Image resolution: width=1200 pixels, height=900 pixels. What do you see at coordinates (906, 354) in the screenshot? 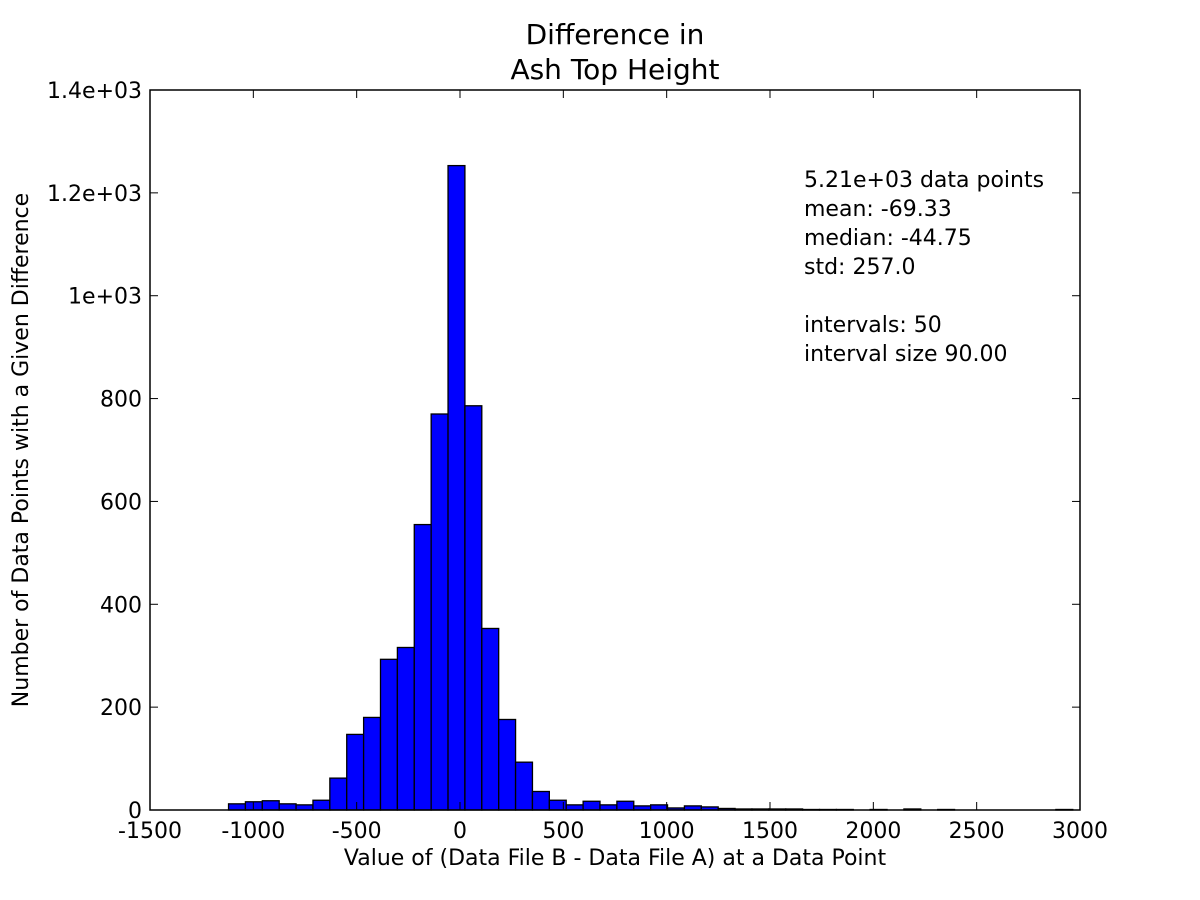
I see `stats-line: interval size 90.00` at bounding box center [906, 354].